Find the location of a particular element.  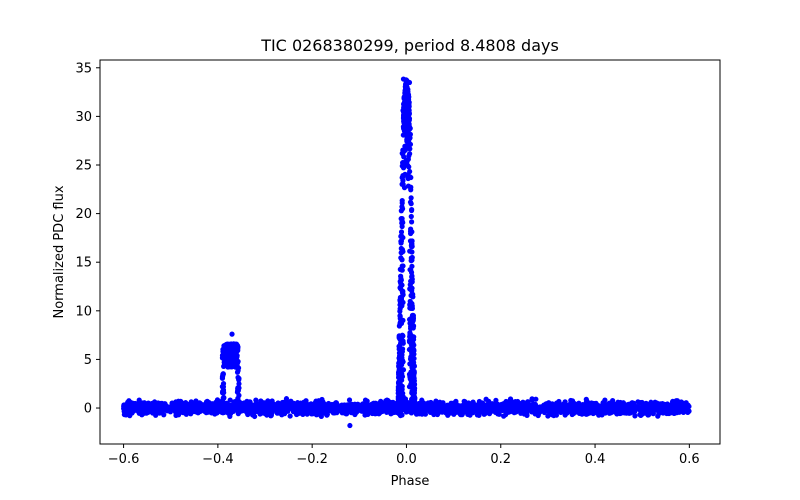

x-tick-label: −0.6 is located at coordinates (124, 459).